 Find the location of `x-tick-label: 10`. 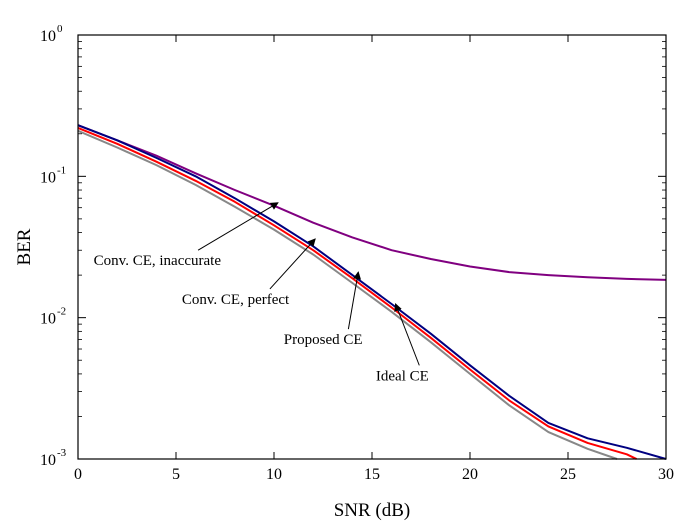

x-tick-label: 10 is located at coordinates (274, 474).